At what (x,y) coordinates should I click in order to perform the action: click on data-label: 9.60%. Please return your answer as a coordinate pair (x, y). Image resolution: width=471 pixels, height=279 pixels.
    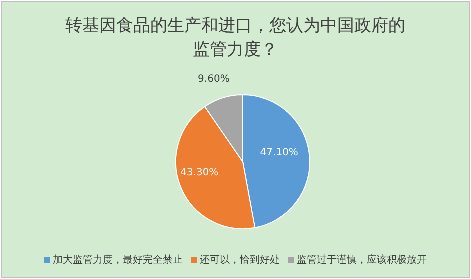
    Looking at the image, I should click on (214, 80).